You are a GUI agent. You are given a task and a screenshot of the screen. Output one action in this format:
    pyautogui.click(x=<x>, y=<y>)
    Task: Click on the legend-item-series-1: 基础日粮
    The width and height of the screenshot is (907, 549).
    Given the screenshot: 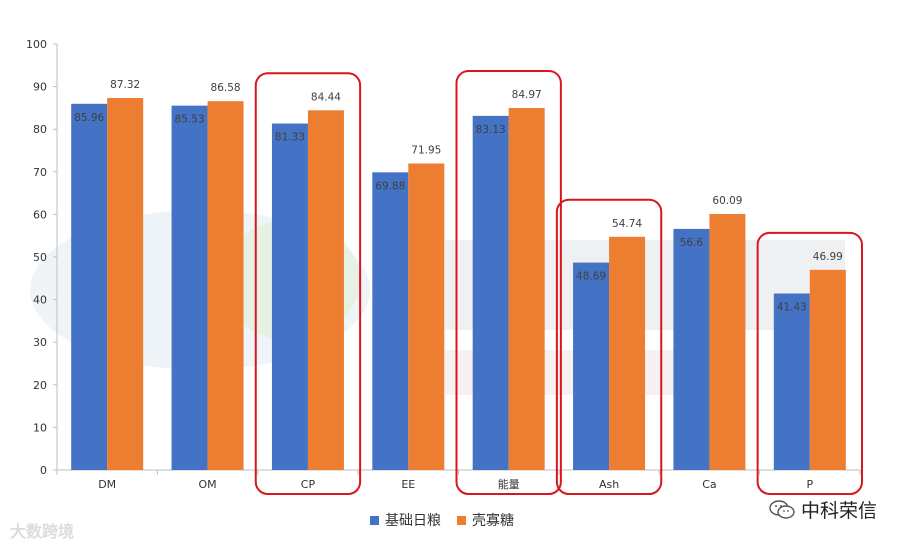 What is the action you would take?
    pyautogui.click(x=405, y=520)
    